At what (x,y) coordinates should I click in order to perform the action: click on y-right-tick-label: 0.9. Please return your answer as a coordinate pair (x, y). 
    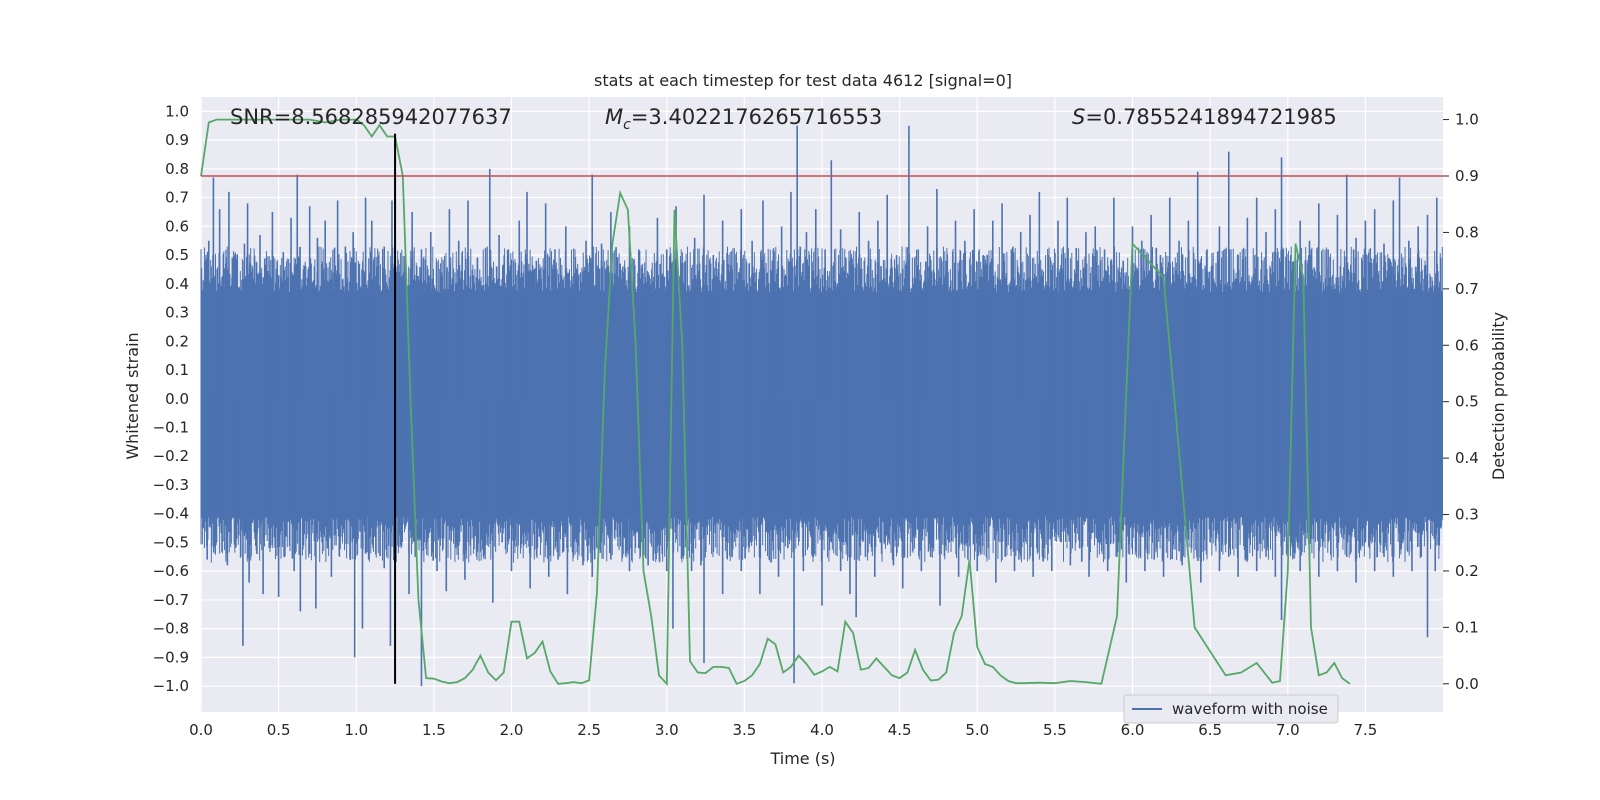
    Looking at the image, I should click on (1467, 176).